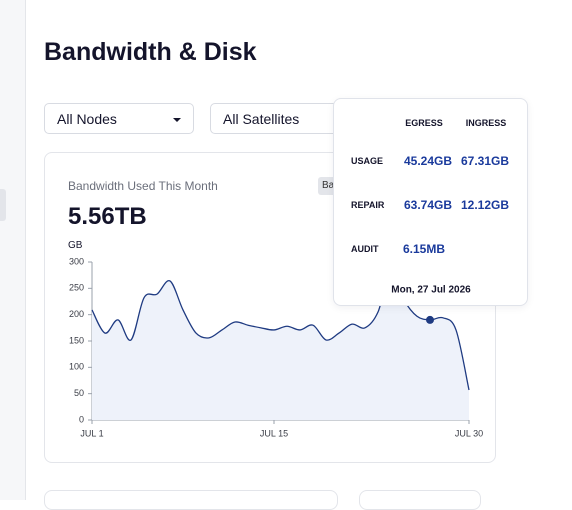 This screenshot has width=572, height=510. Describe the element at coordinates (431, 290) in the screenshot. I see `tooltip-date: Mon, 27 Jul 2026` at that location.